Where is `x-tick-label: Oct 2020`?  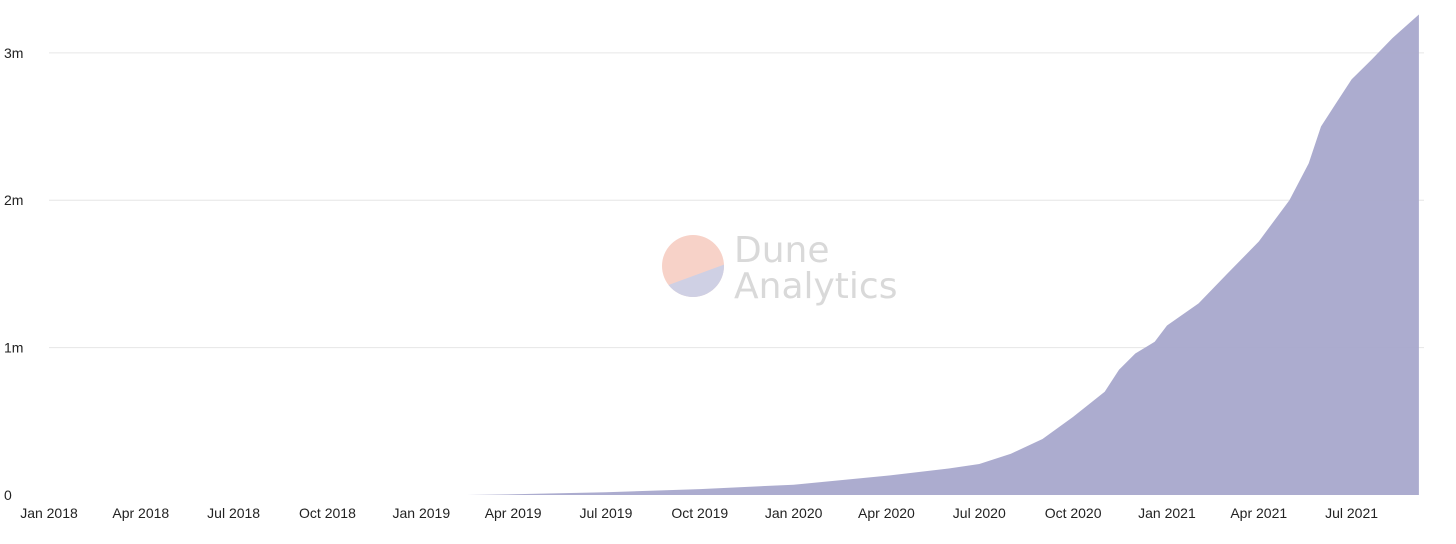 x-tick-label: Oct 2020 is located at coordinates (1073, 513).